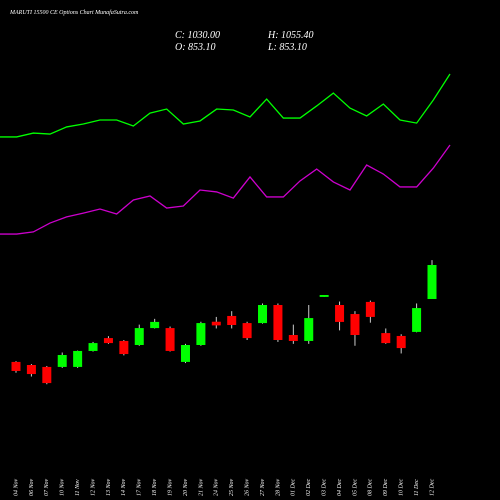  I want to click on x-tick-label: 04 Dec, so click(339, 487).